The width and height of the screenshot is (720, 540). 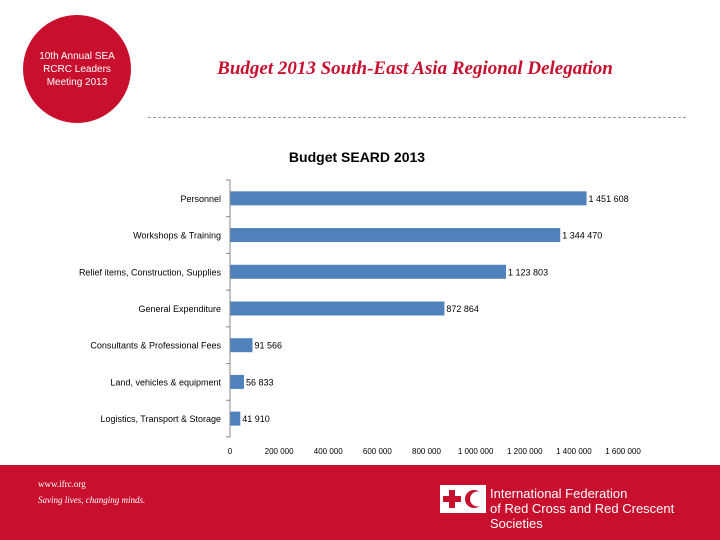 I want to click on badge-line-2: RCRC Leaders, so click(x=77, y=69).